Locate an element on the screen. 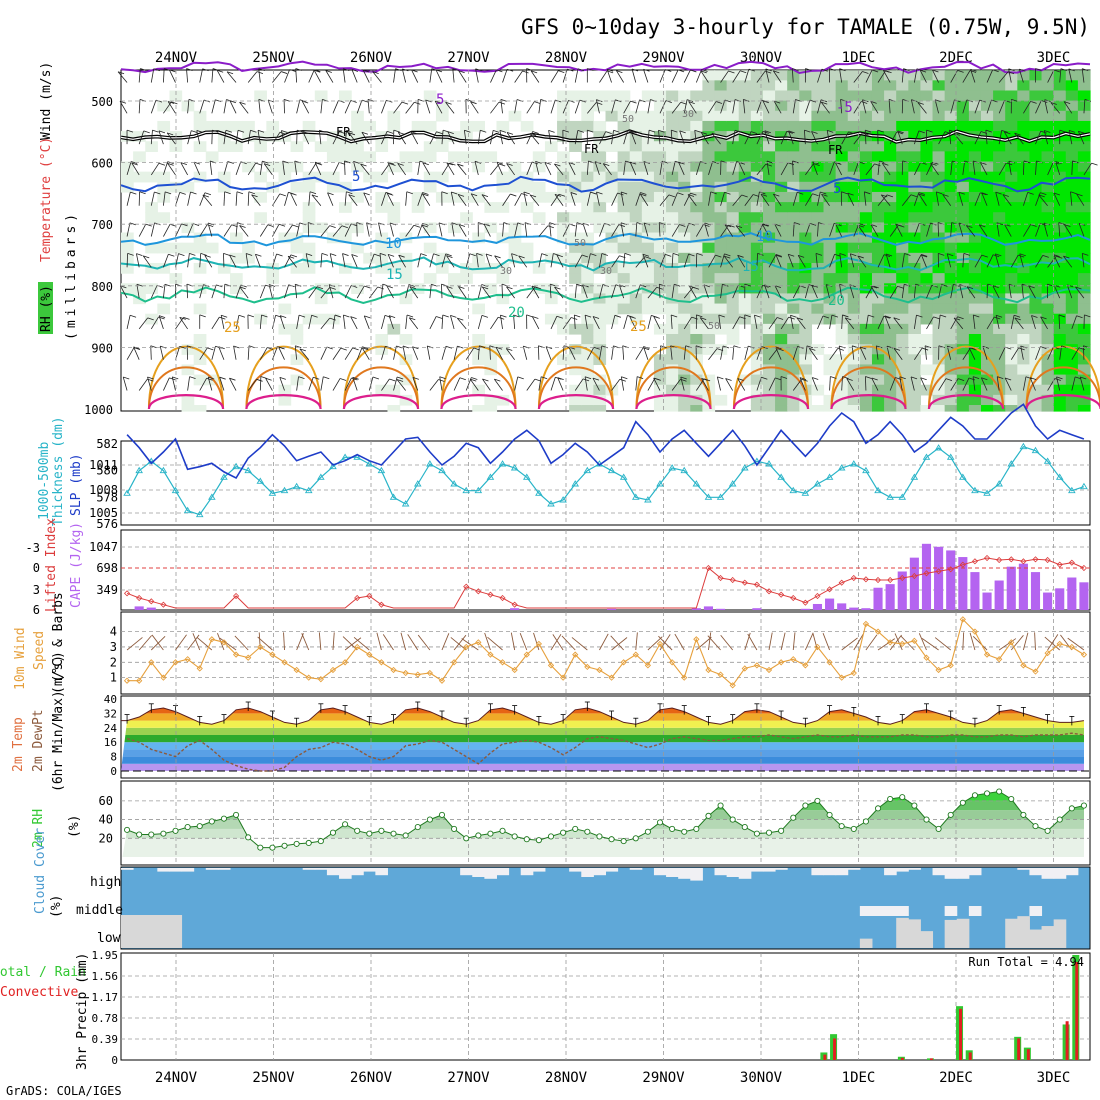 This screenshot has width=1100, height=1100. cloud-low-block is located at coordinates (951, 933).